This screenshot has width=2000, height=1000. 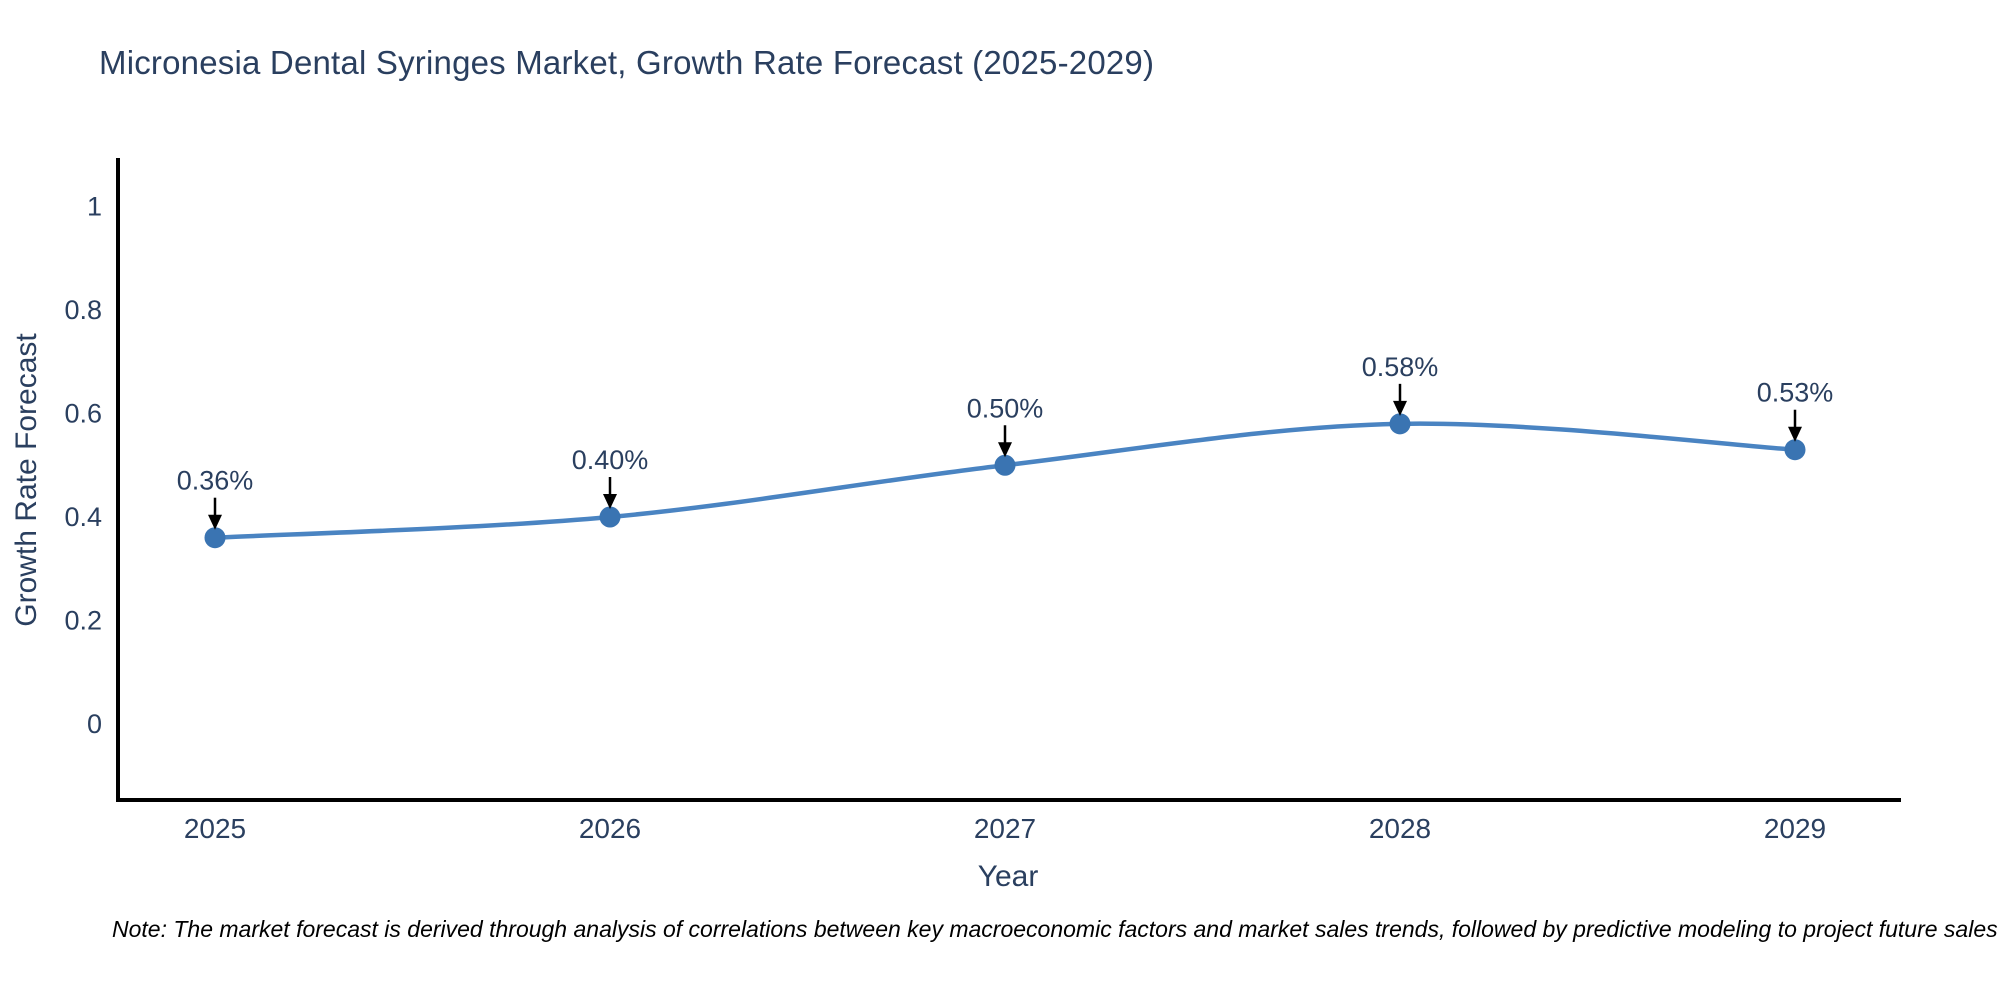 What do you see at coordinates (1400, 828) in the screenshot?
I see `x-tick-label: 2028` at bounding box center [1400, 828].